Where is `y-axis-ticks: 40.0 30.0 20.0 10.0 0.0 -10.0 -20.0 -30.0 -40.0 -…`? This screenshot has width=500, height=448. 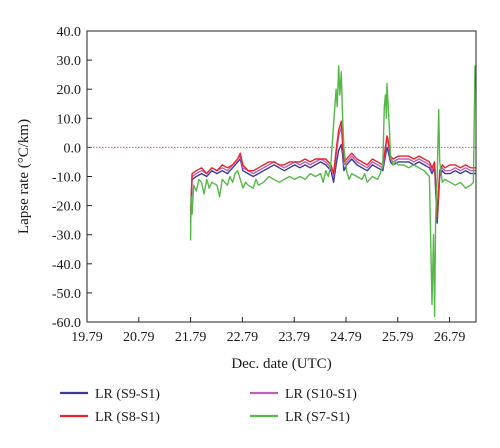
y-axis-ticks: 40.0 30.0 20.0 10.0 0.0 -10.0 -20.0 -30.0 -40.0 -… is located at coordinates (72, 178).